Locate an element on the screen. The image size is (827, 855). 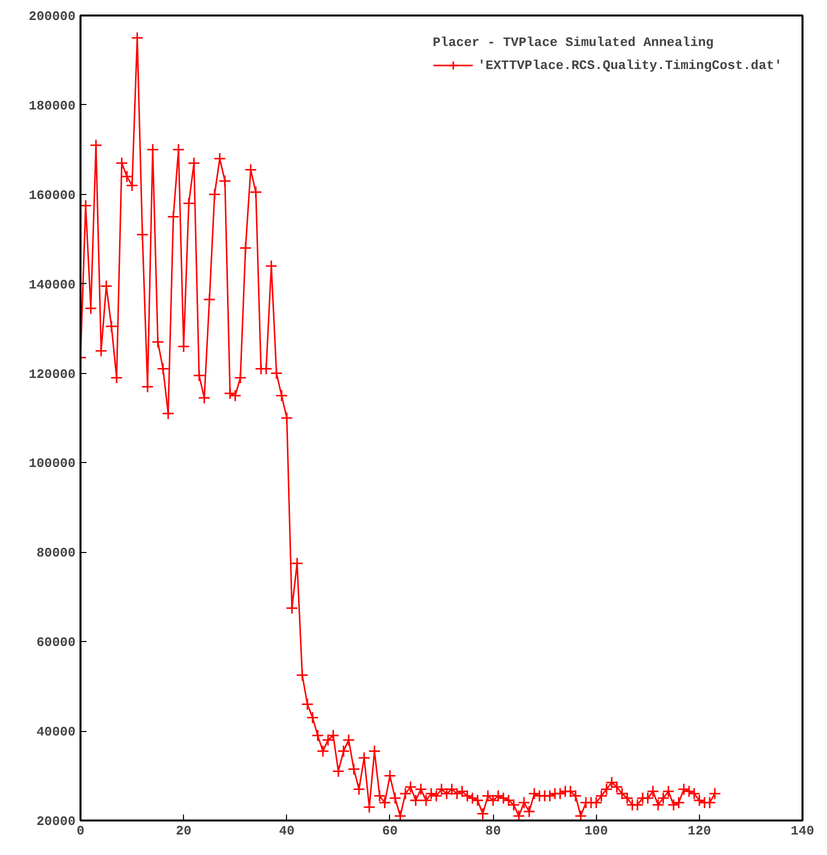
y-tick-label: 180000 is located at coordinates (52, 106).